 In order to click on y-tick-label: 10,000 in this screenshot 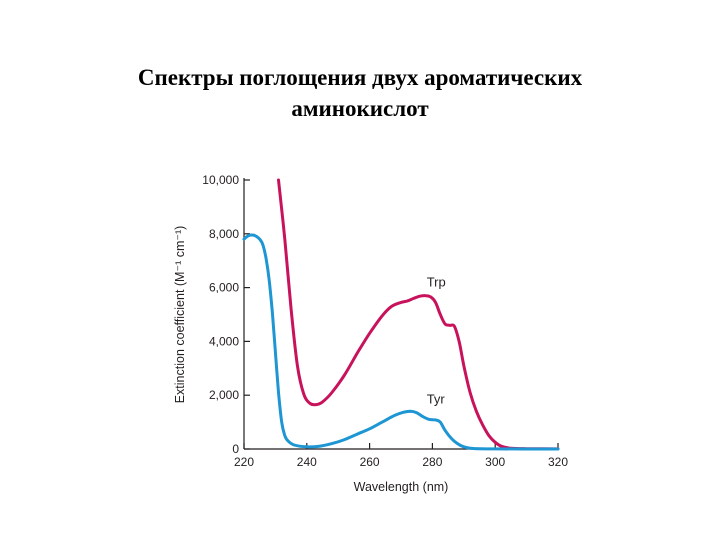, I will do `click(220, 180)`.